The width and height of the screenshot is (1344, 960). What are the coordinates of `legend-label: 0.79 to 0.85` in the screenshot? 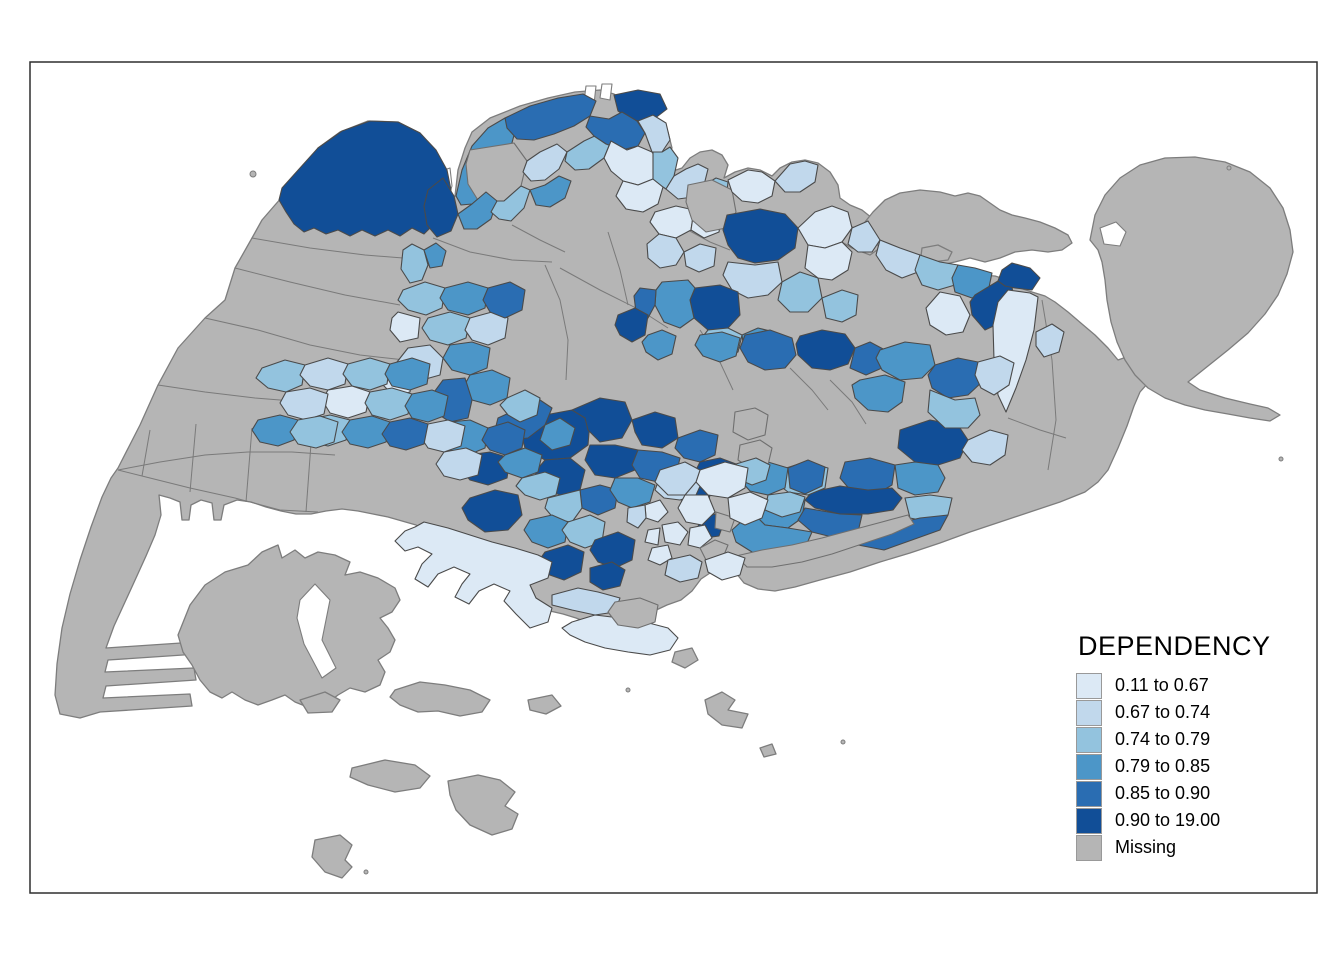 It's located at (1163, 766).